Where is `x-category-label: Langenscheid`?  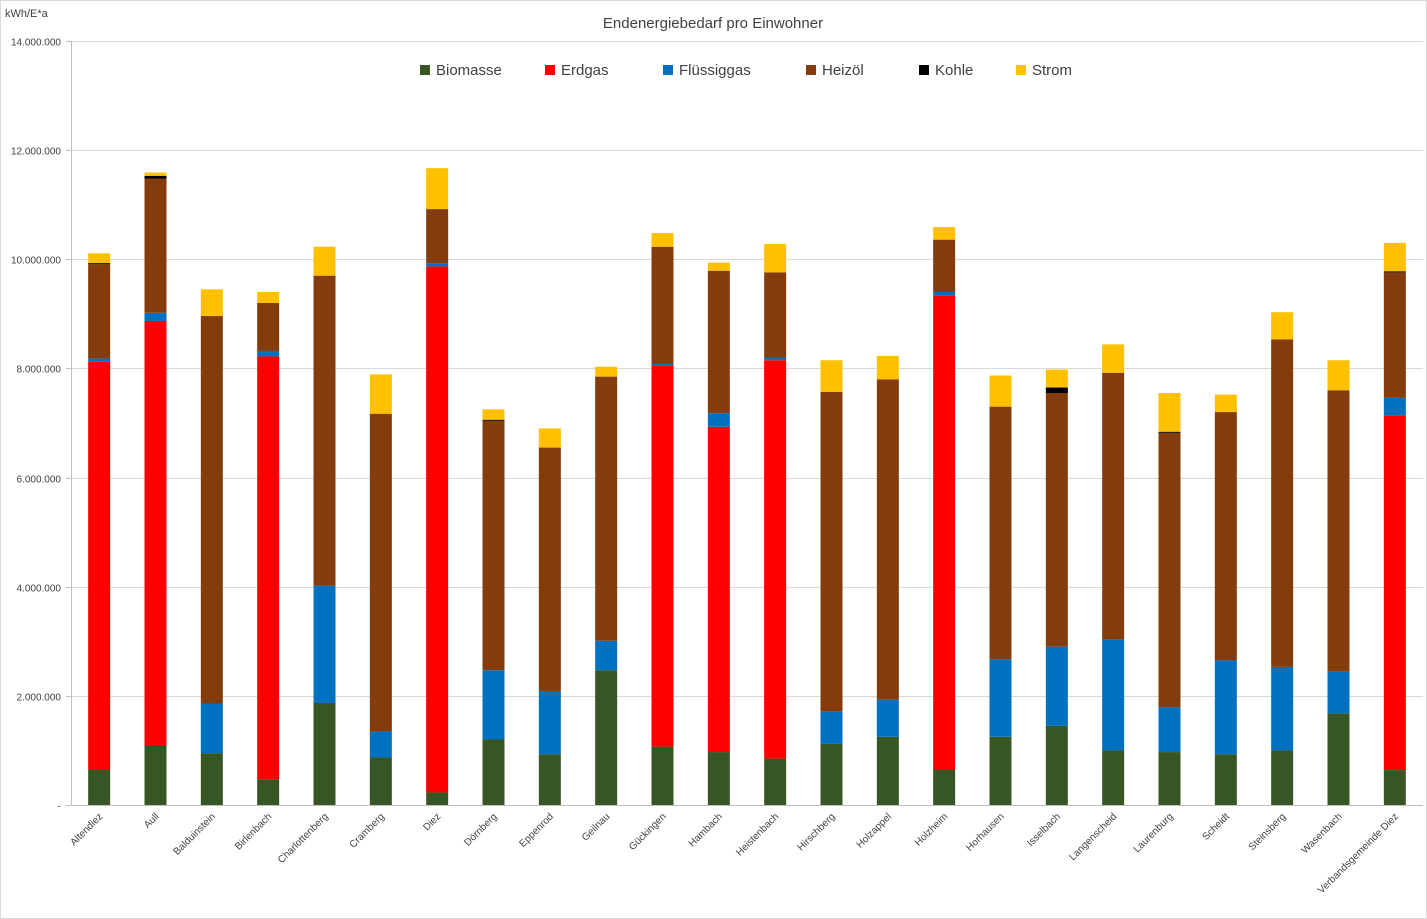 x-category-label: Langenscheid is located at coordinates (1093, 837).